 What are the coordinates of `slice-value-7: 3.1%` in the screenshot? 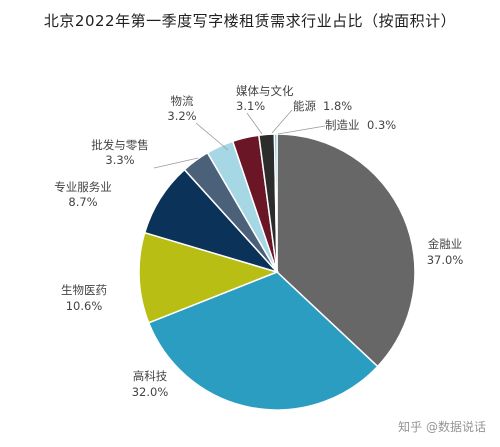 It's located at (250, 106).